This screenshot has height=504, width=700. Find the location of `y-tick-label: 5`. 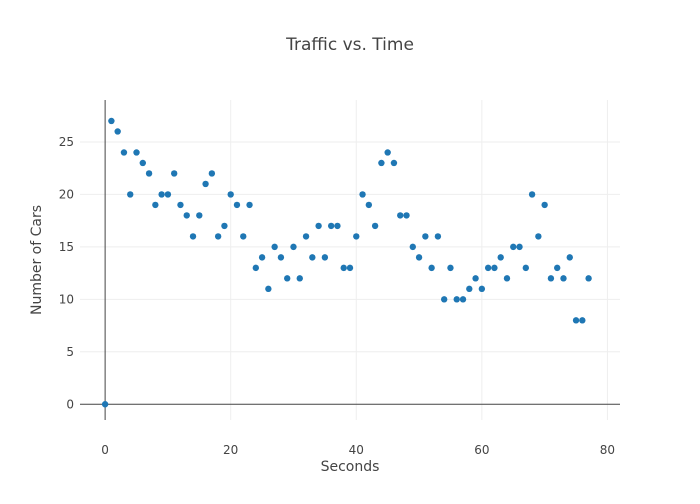

y-tick-label: 5 is located at coordinates (70, 352).